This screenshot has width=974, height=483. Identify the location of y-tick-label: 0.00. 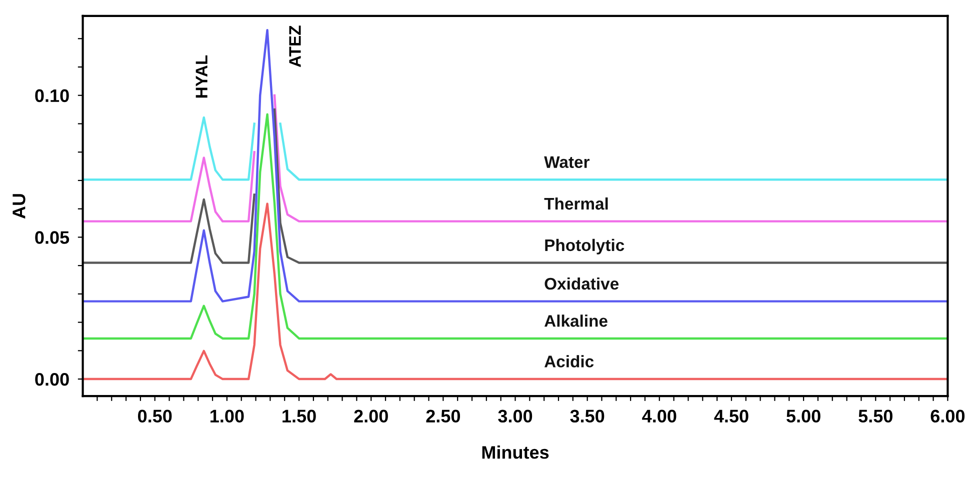
(52, 379).